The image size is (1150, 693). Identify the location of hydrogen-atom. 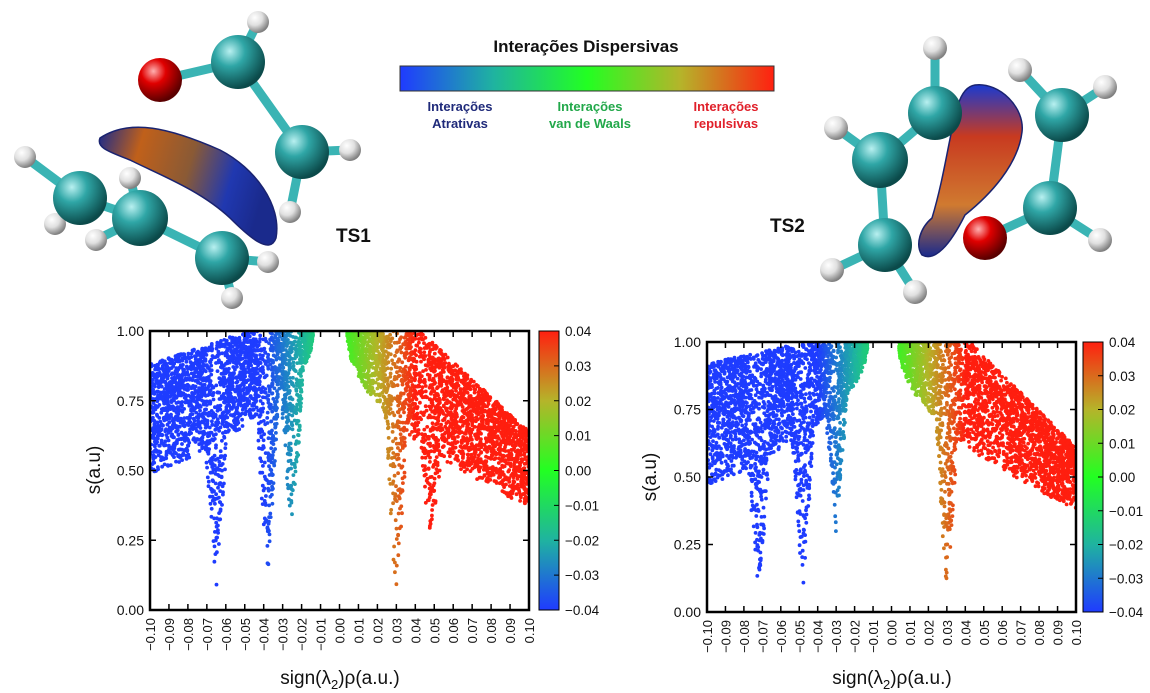
(55, 224).